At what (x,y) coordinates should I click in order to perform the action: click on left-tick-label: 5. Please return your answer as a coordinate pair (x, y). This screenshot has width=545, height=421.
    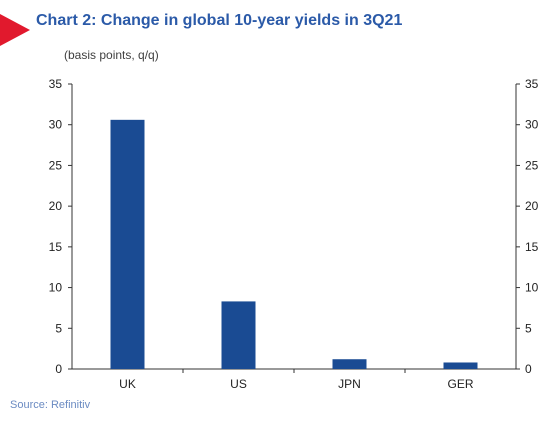
    Looking at the image, I should click on (58, 328).